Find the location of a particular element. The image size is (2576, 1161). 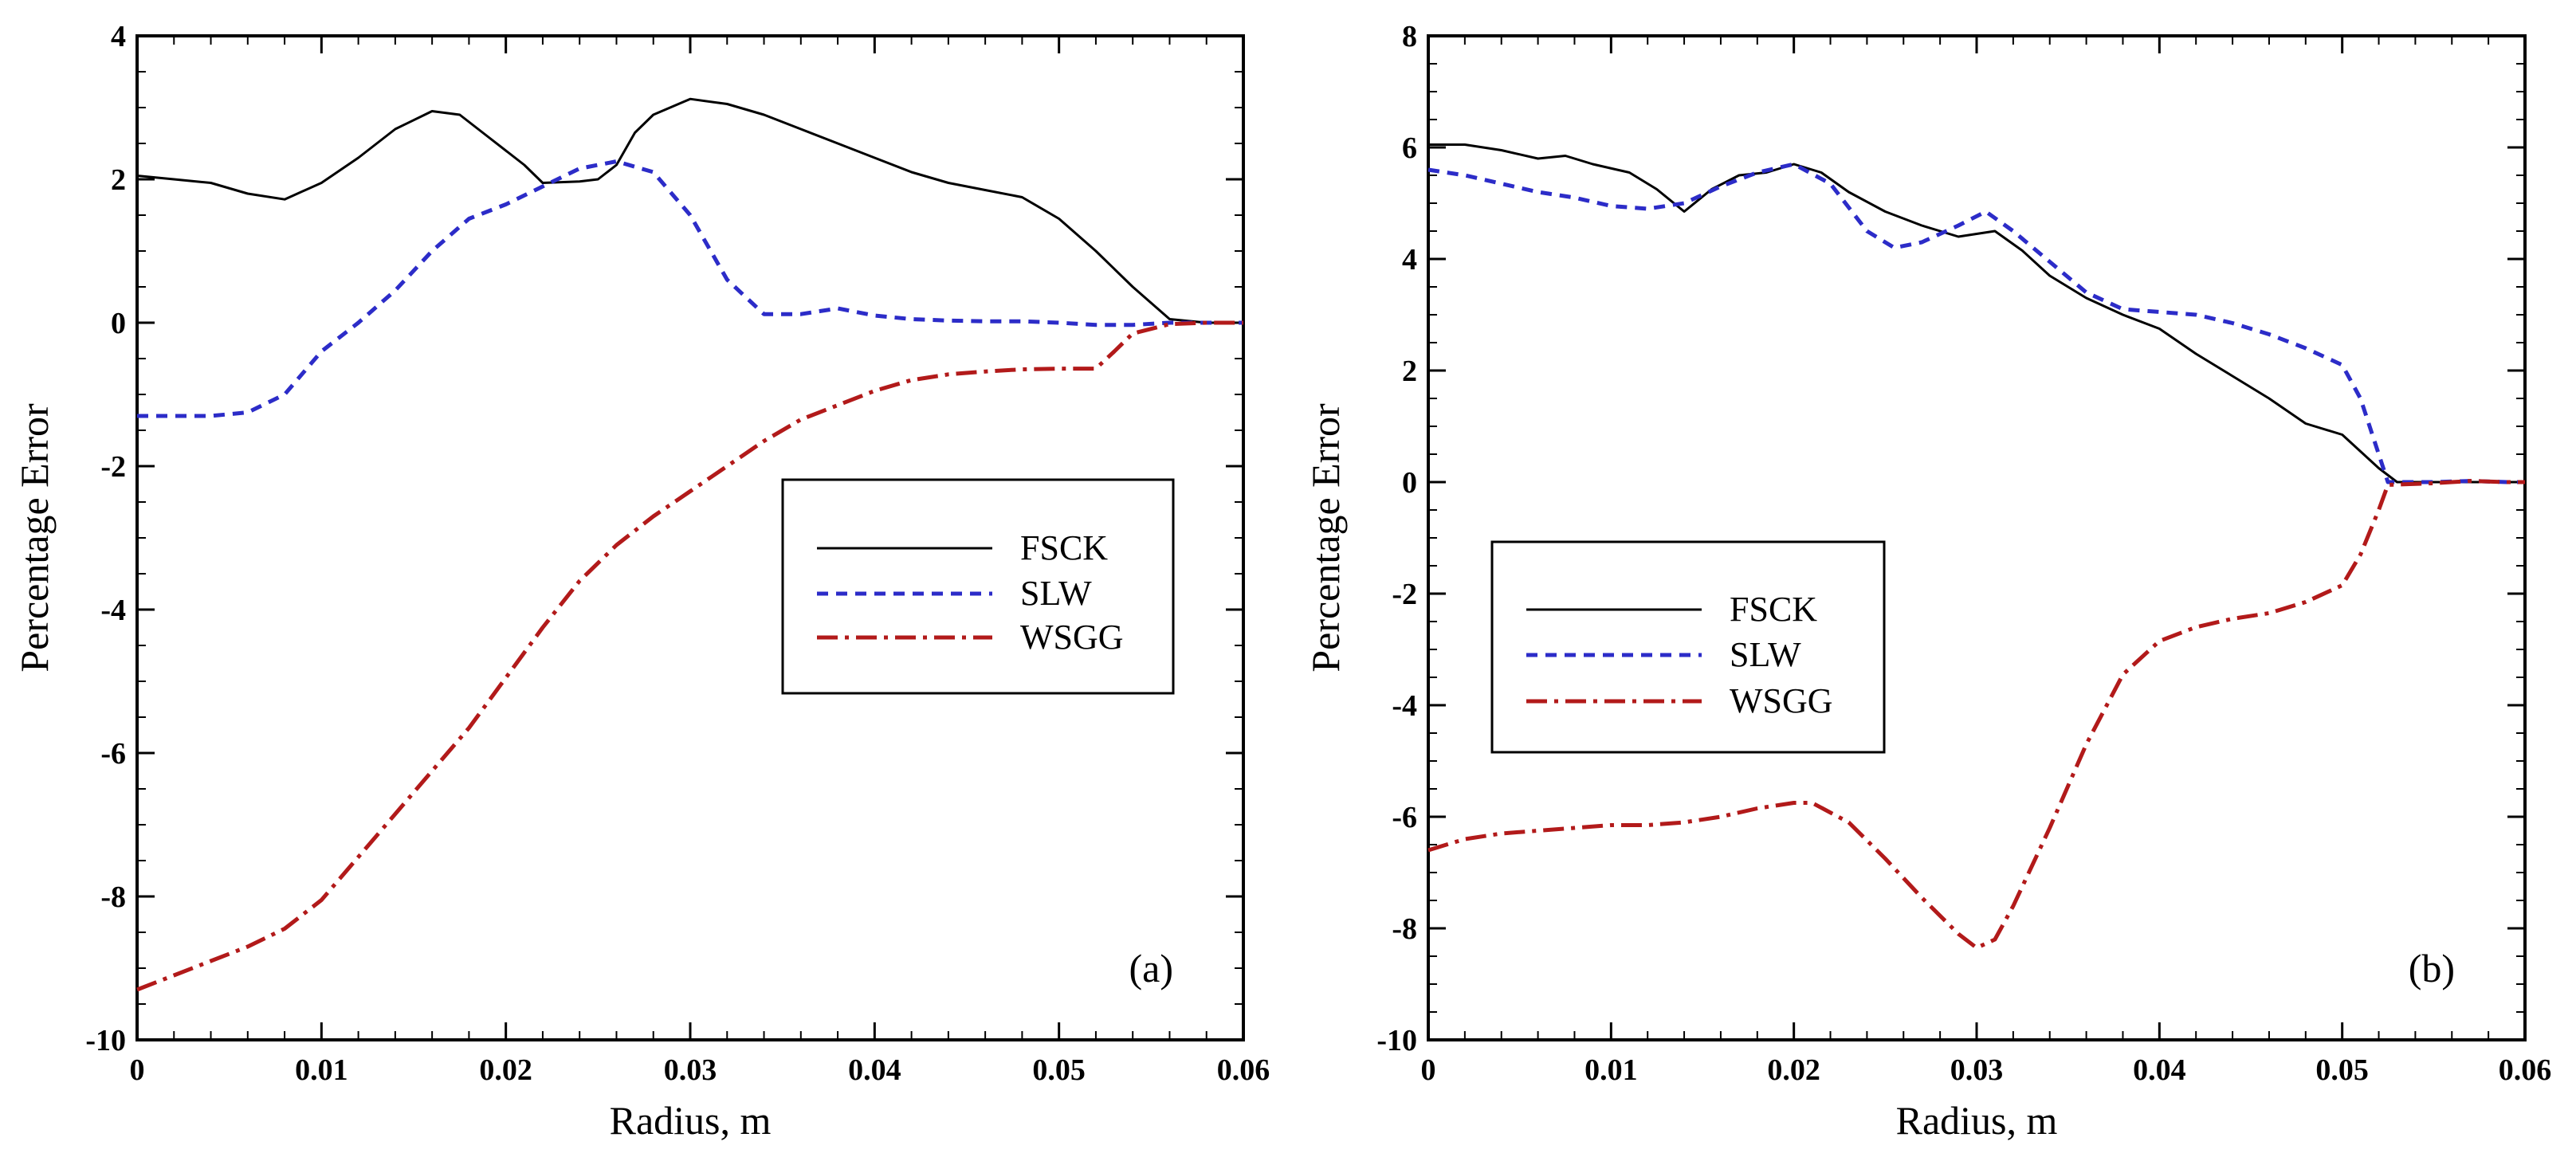

x-tick-label-b: 0.04 is located at coordinates (2159, 1070).